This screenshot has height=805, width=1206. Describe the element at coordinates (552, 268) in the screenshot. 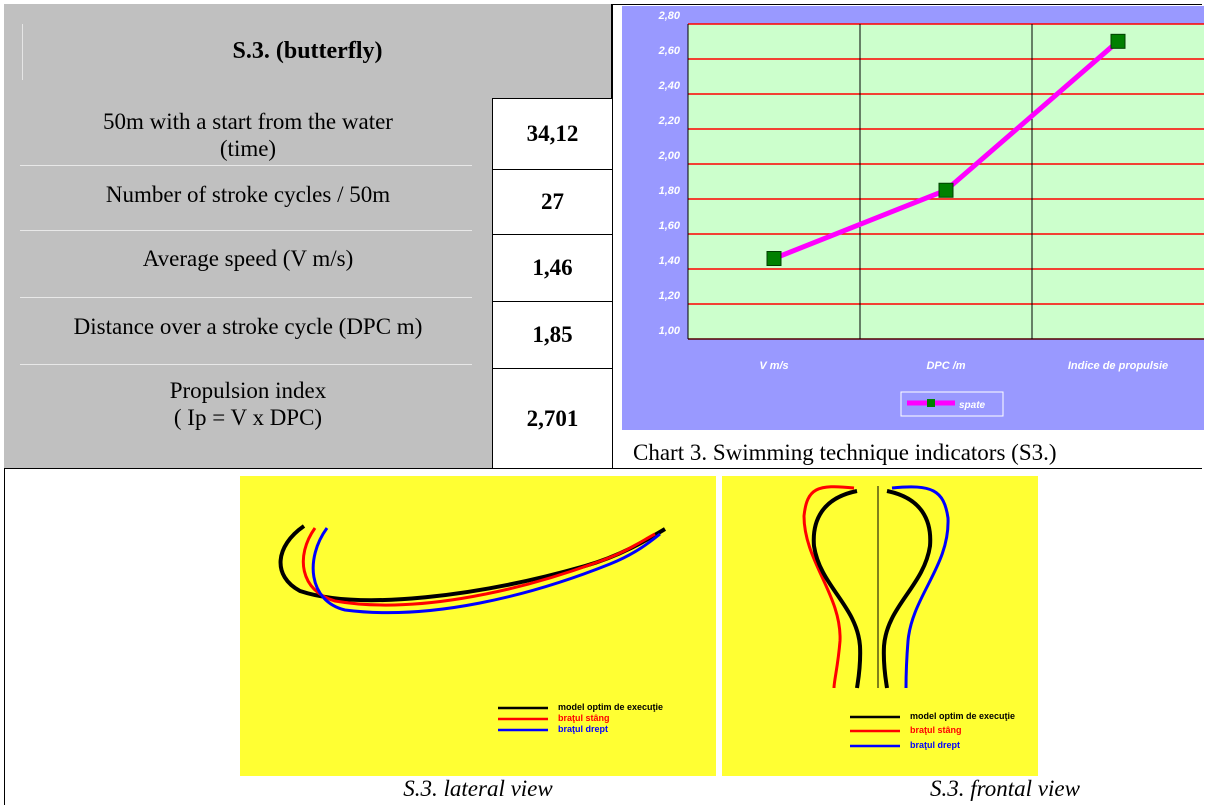

I see `table-row-value: 1,46` at that location.